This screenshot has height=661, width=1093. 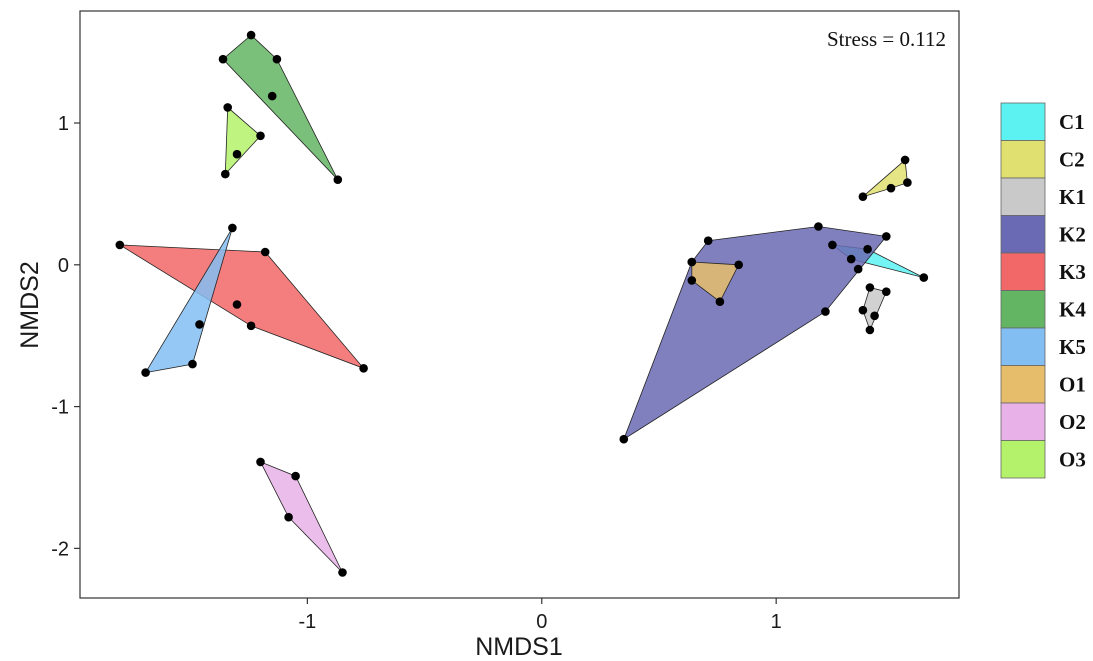 What do you see at coordinates (1072, 422) in the screenshot?
I see `legend-label-o2: O2` at bounding box center [1072, 422].